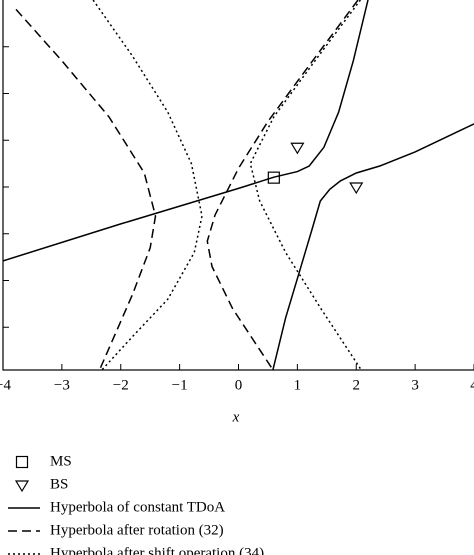  What do you see at coordinates (5, 385) in the screenshot?
I see `x-tick-label: −4` at bounding box center [5, 385].